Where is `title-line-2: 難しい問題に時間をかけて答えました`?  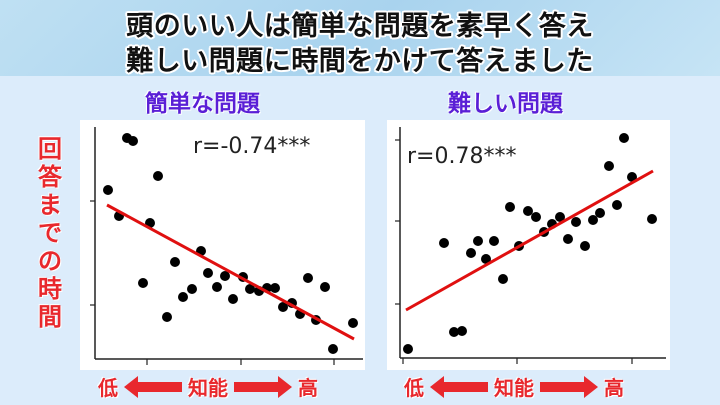 title-line-2: 難しい問題に時間をかけて答えました is located at coordinates (360, 61).